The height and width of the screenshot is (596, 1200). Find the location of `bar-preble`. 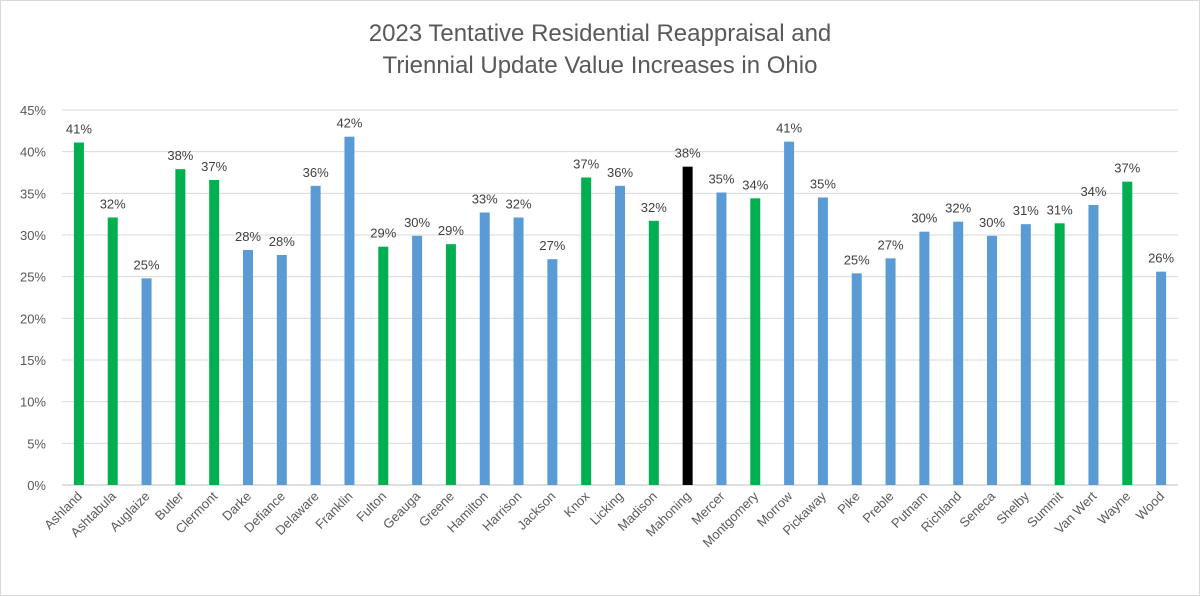

bar-preble is located at coordinates (890, 371).